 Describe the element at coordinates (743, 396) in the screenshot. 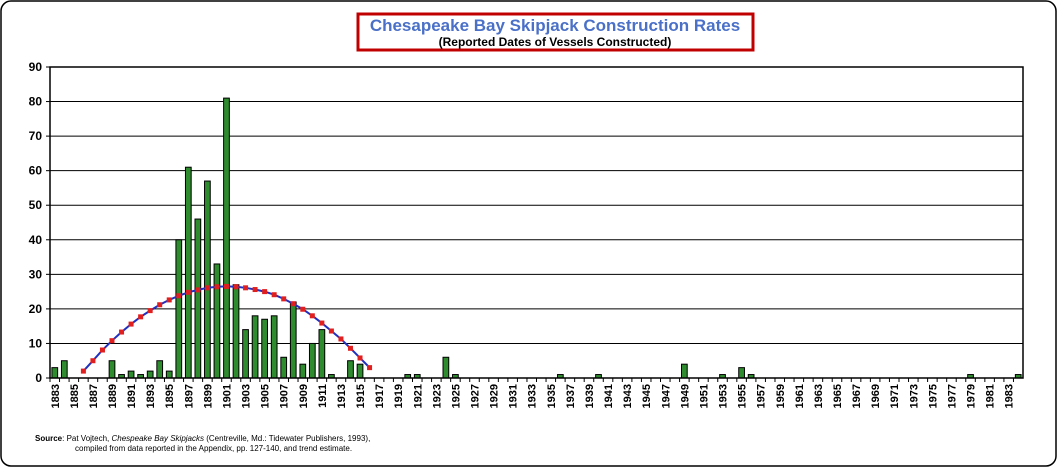

I see `x-tick-label: 1955` at that location.